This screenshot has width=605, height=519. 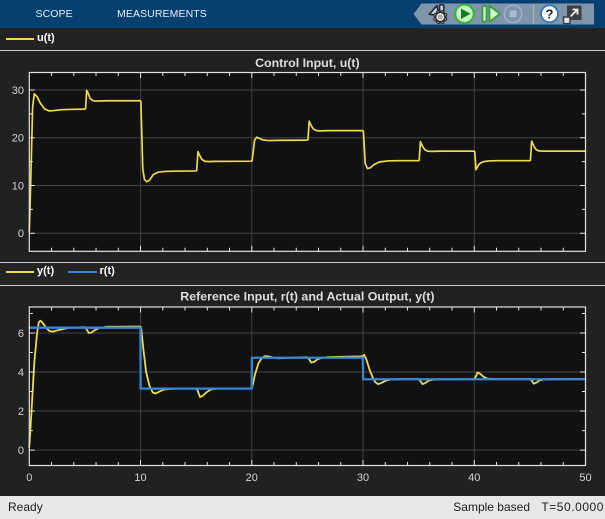 I want to click on svg-text: 2, so click(x=21, y=412).